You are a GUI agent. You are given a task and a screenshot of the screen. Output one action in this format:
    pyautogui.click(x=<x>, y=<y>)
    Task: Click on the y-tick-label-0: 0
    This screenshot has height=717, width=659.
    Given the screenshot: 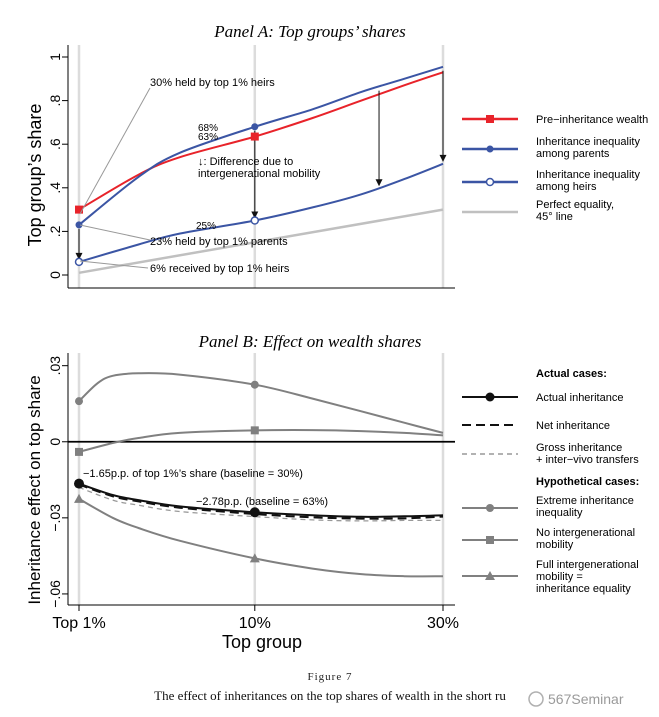 What is the action you would take?
    pyautogui.click(x=55, y=275)
    